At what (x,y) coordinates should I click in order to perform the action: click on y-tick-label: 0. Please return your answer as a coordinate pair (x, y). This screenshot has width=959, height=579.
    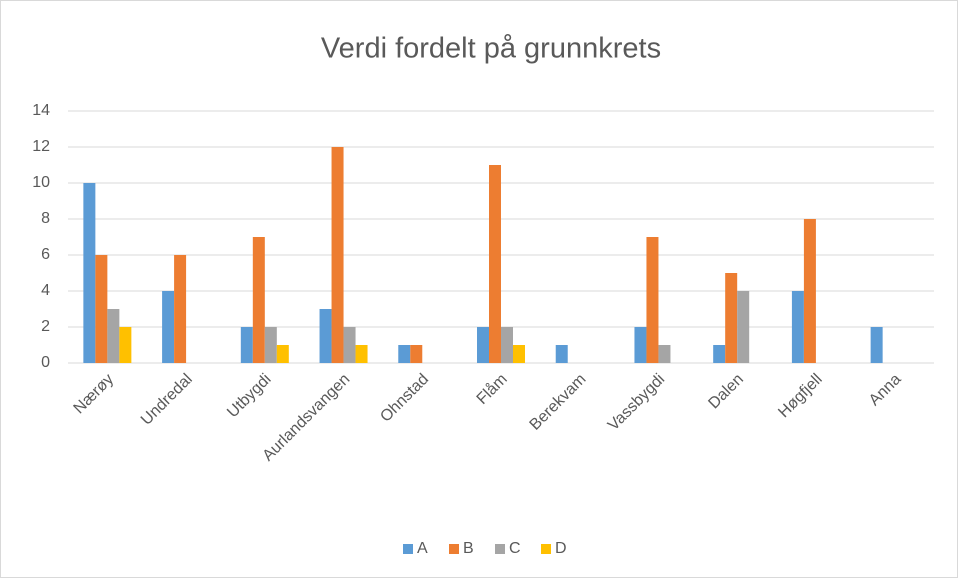
    Looking at the image, I should click on (45, 362).